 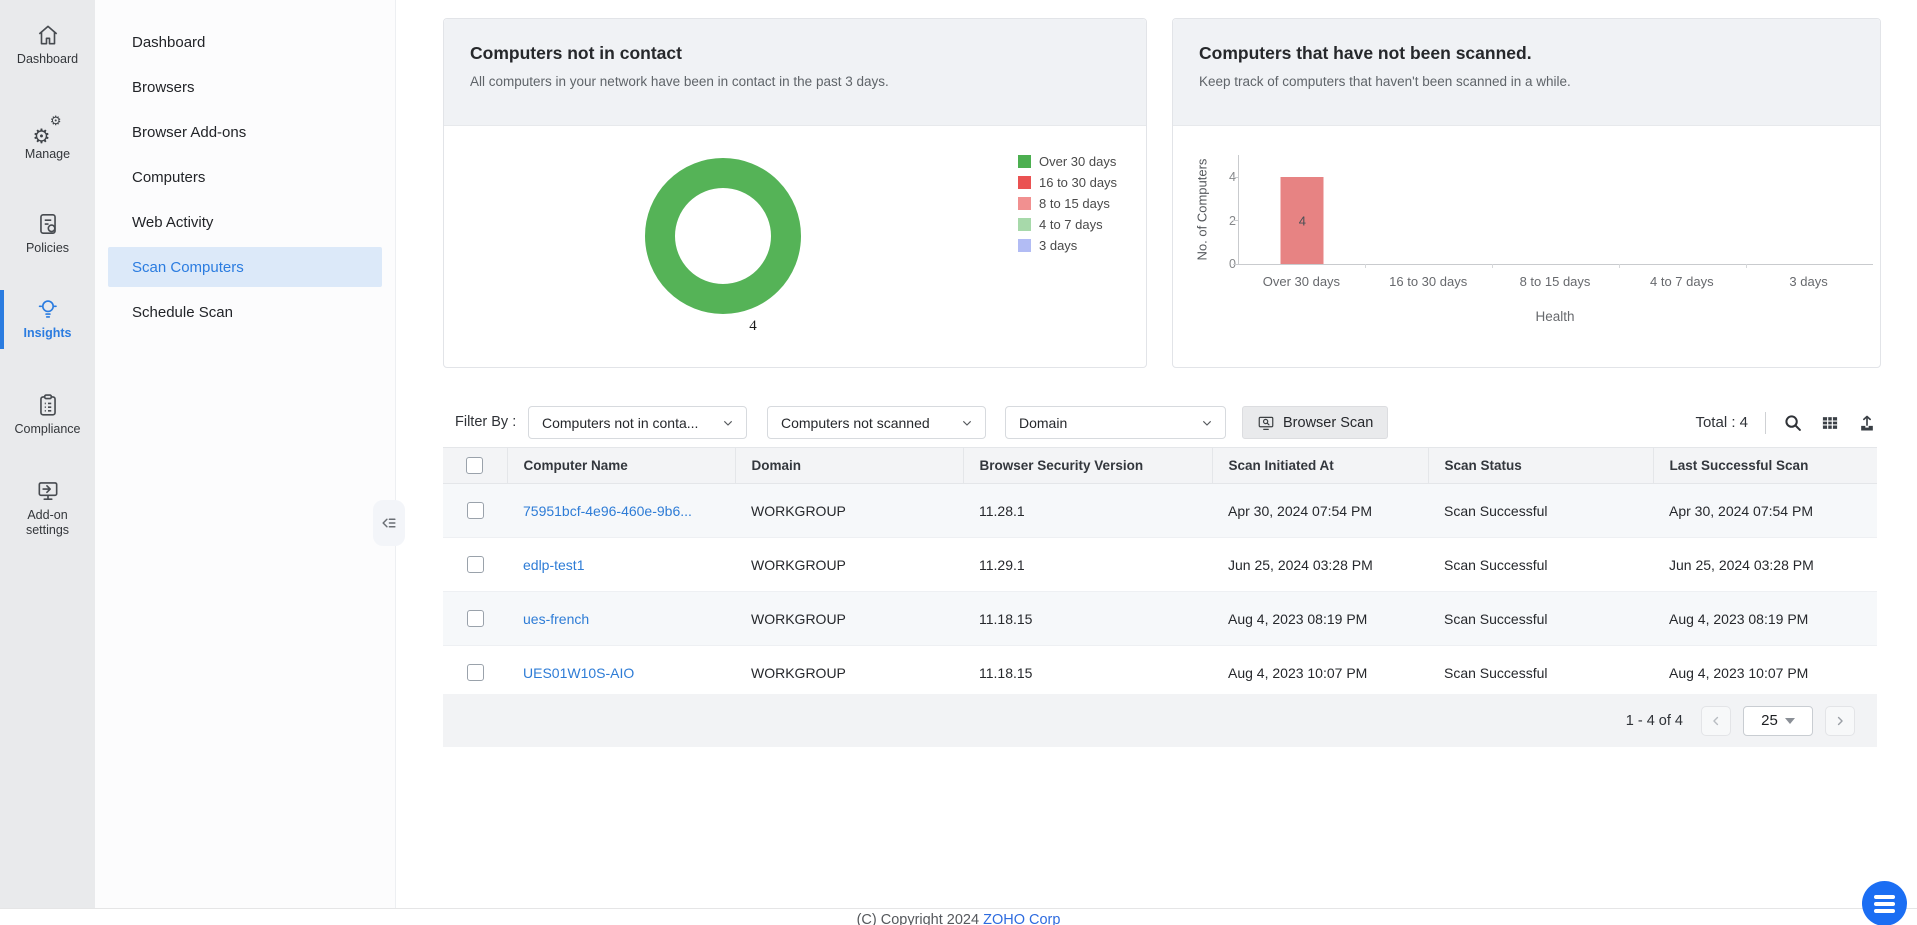 I want to click on sidebar-item-label: Policies, so click(x=47, y=248).